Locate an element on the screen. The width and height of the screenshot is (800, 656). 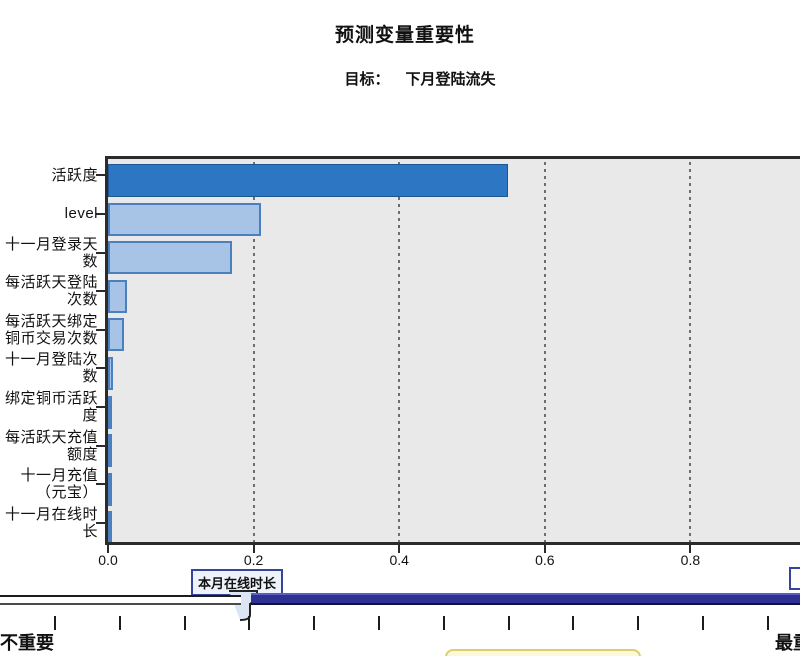
x-axis-tick-label: 0.6 is located at coordinates (545, 560).